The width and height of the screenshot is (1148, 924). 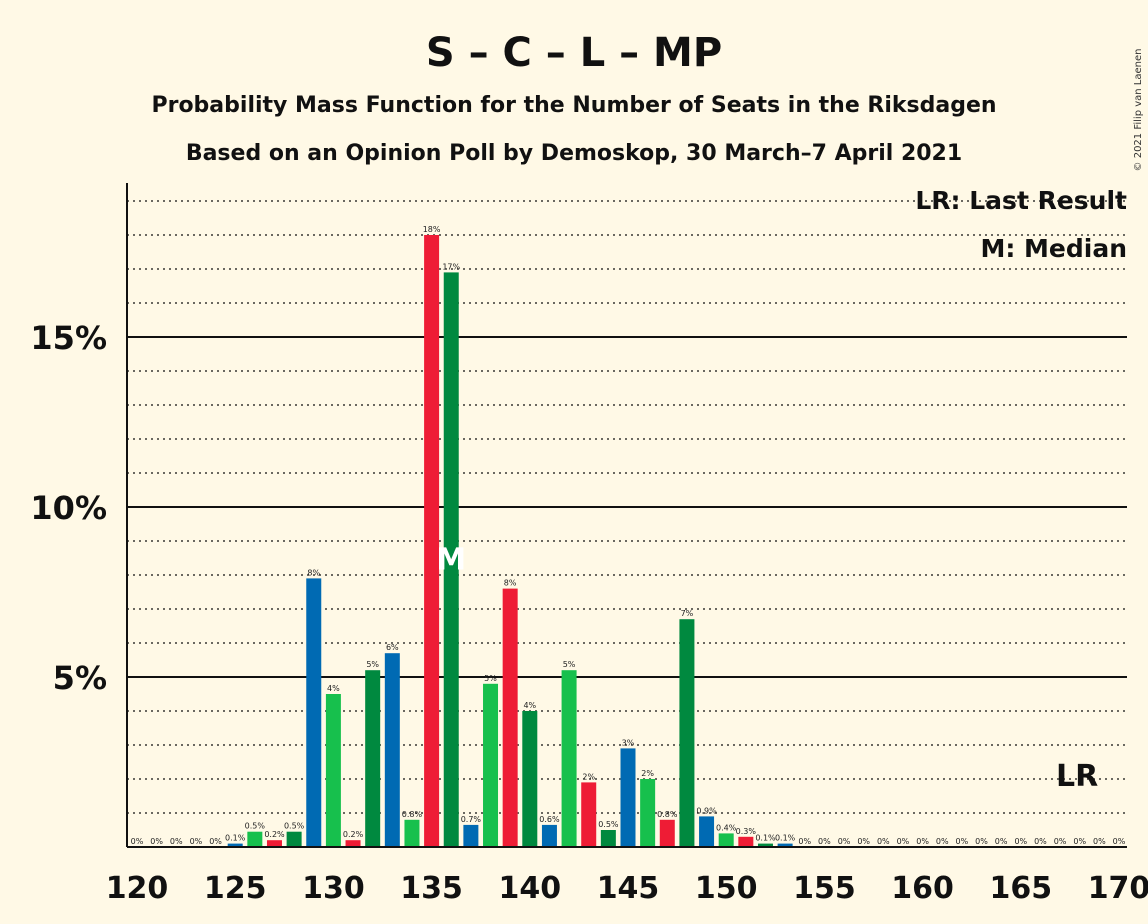 I want to click on bar-label-170: 0%, so click(x=1119, y=841).